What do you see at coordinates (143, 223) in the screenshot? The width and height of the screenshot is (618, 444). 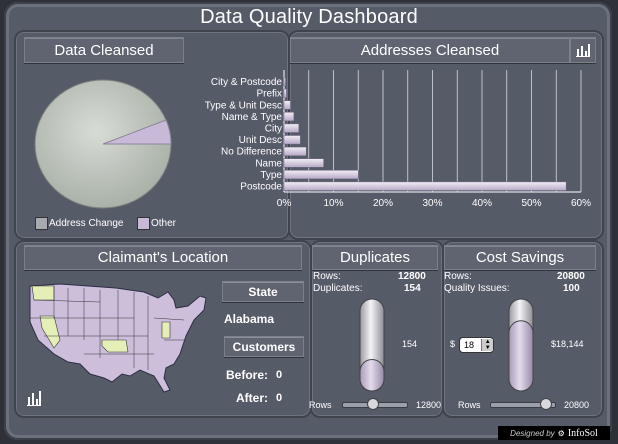 I see `legend-swatch-other` at bounding box center [143, 223].